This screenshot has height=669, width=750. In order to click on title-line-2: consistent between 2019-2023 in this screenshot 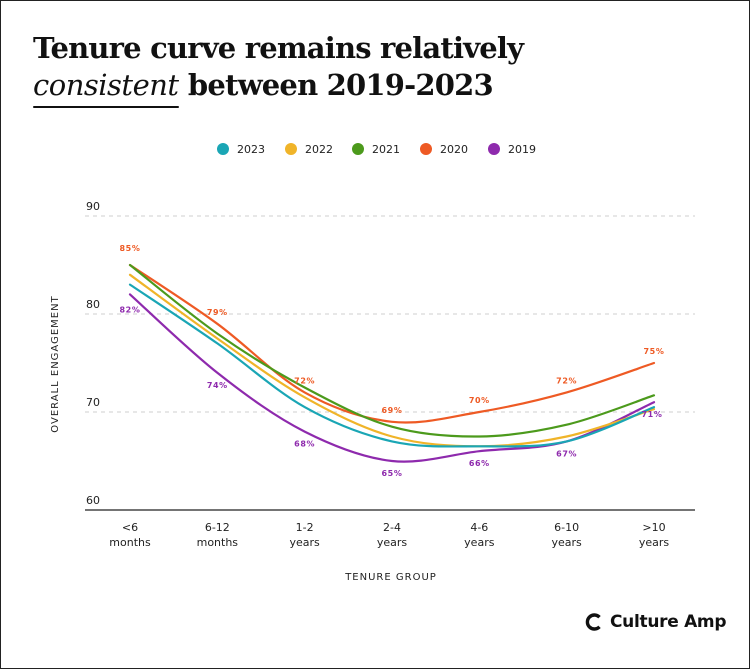, I will do `click(278, 87)`.